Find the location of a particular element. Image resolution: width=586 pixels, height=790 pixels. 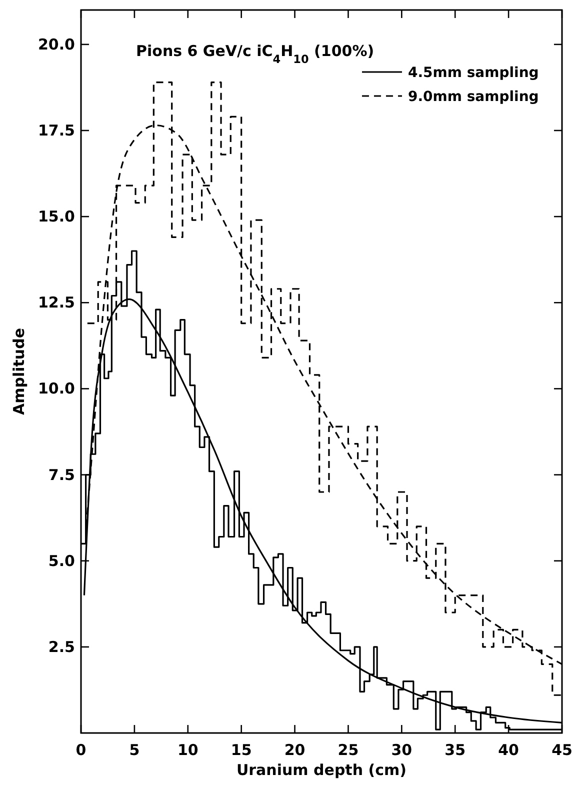

y-tick-label: 15.0 is located at coordinates (56, 217).